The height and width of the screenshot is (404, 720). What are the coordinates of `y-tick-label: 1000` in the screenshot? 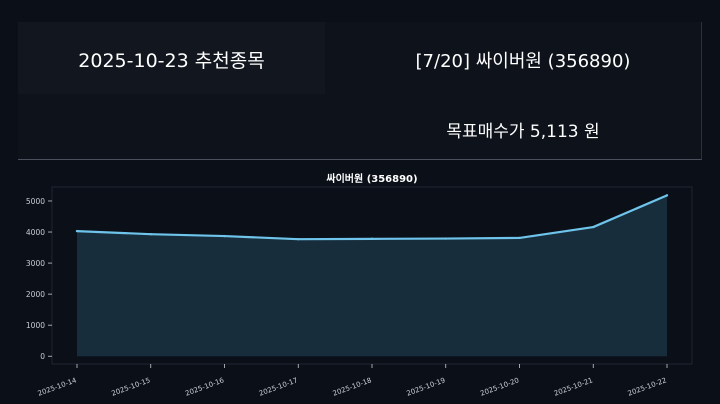 It's located at (35, 325).